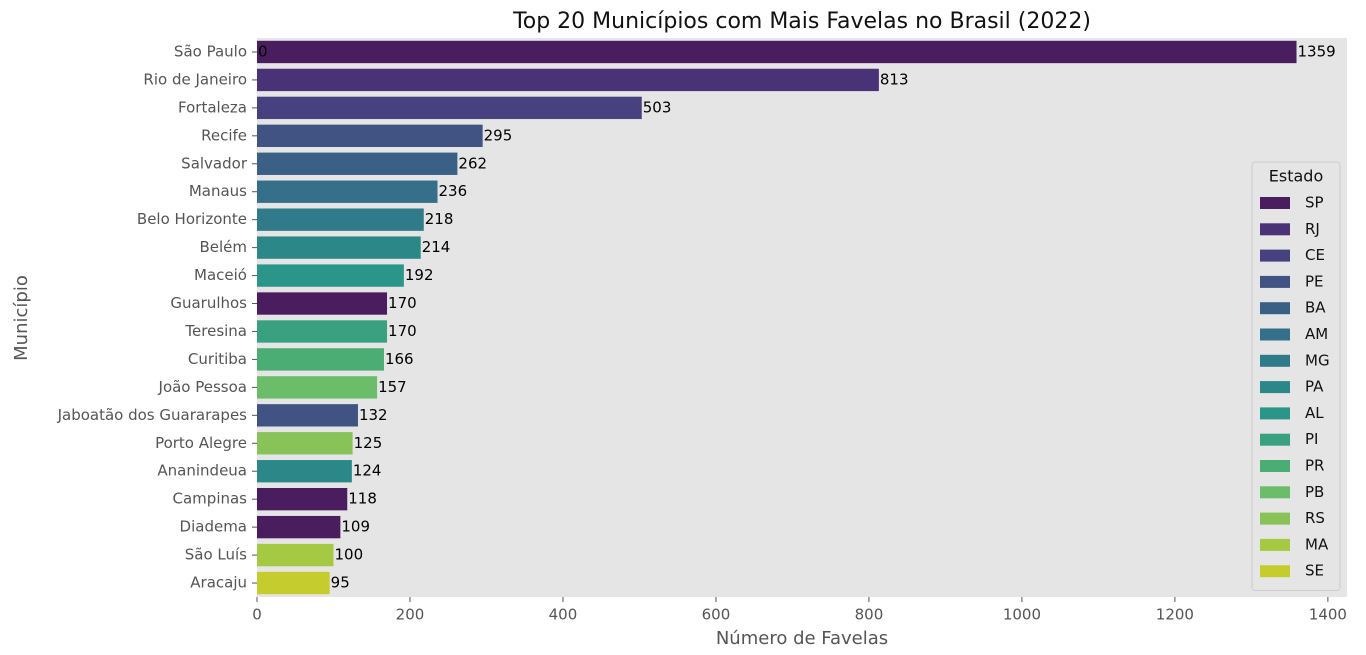 The height and width of the screenshot is (655, 1366). I want to click on y-tick-label: São Luís, so click(216, 555).